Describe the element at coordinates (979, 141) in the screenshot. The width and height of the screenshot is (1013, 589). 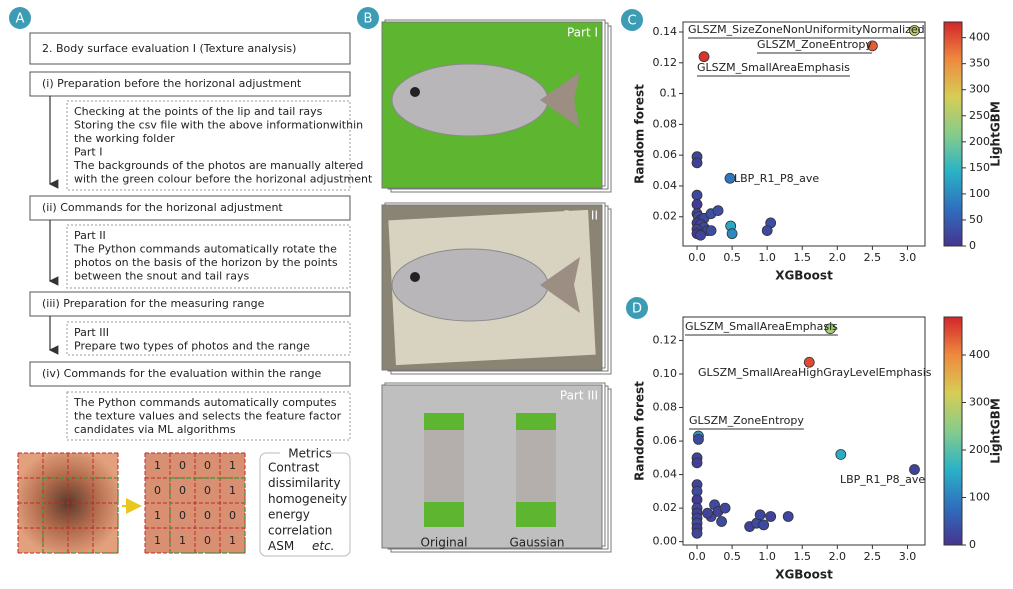
I see `colorbar-tick-label: 200` at that location.